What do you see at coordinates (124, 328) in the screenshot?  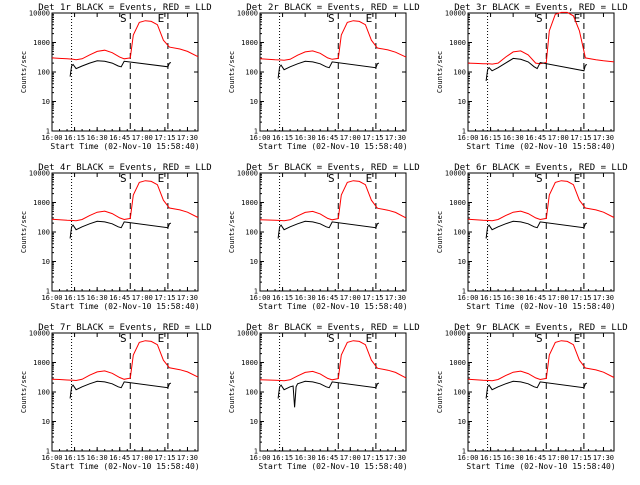 I see `chart-title: Det 7r BLACK = Events, RED = LLD` at bounding box center [124, 328].